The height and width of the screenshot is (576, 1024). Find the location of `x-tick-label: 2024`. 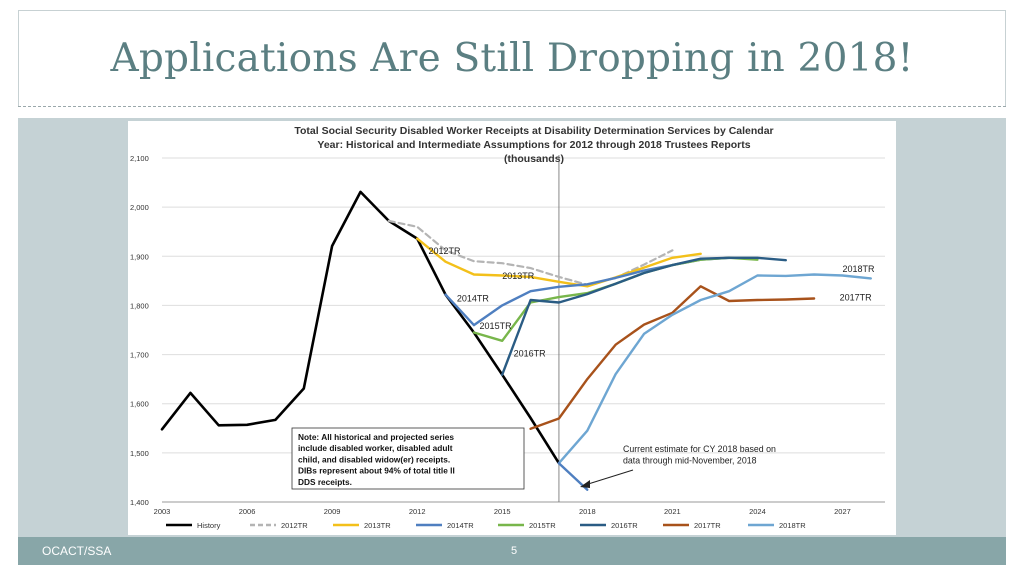

x-tick-label: 2024 is located at coordinates (757, 511).